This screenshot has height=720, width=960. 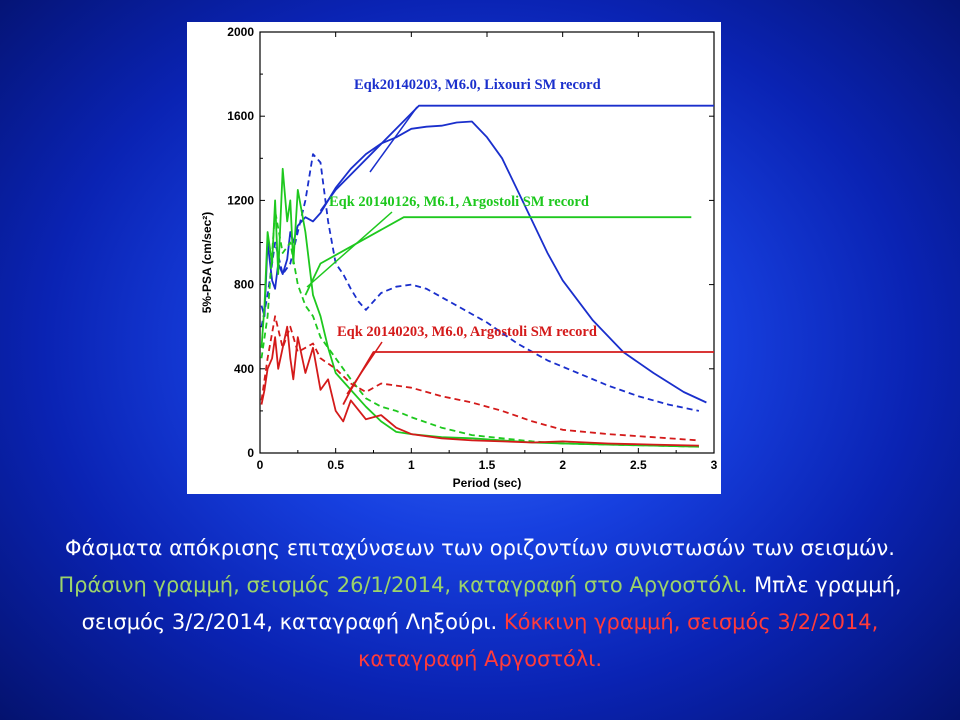 What do you see at coordinates (467, 332) in the screenshot?
I see `annotation-label-2: Eqk 20140203, M6.0, Argostoli SM record` at bounding box center [467, 332].